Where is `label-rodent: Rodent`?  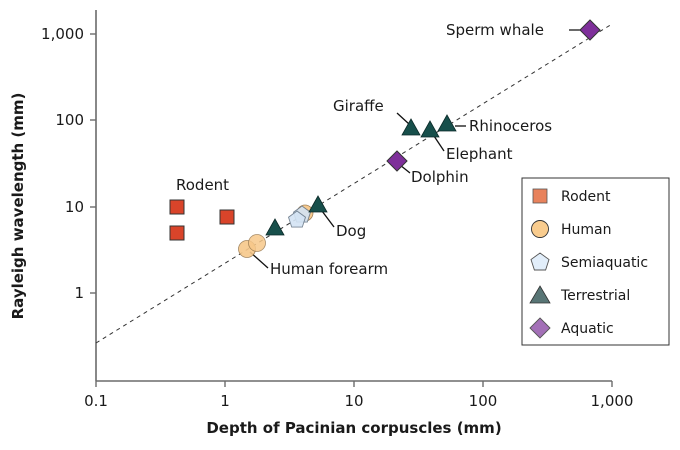 label-rodent: Rodent is located at coordinates (202, 185).